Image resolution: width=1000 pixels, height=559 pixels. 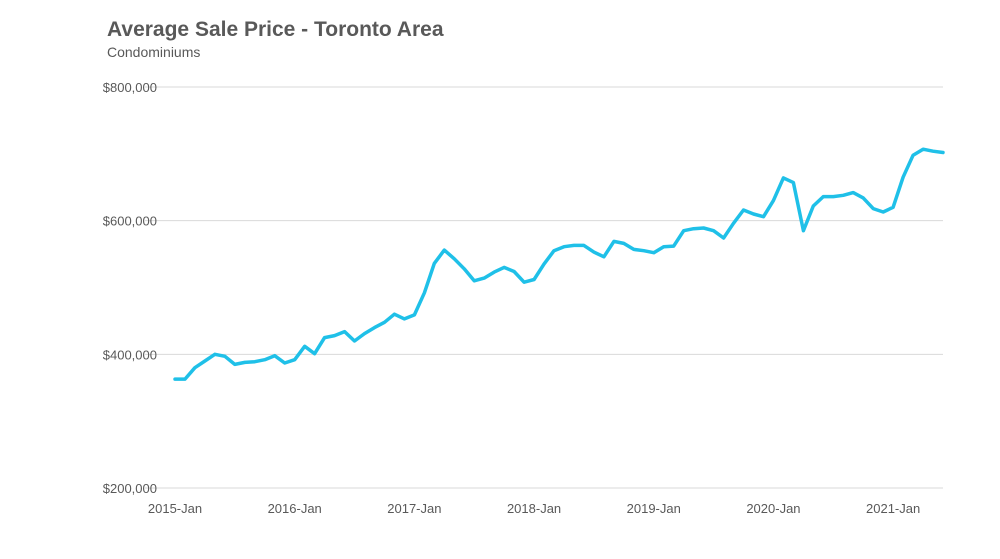 I want to click on x-tick-label: 2021-Jan, so click(x=893, y=508).